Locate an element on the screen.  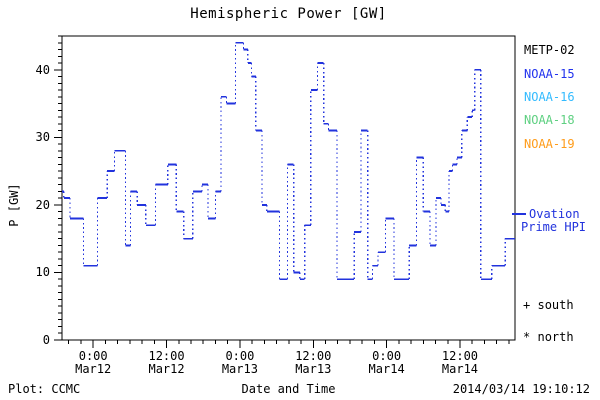
legend-marker-south: + south is located at coordinates (548, 305).